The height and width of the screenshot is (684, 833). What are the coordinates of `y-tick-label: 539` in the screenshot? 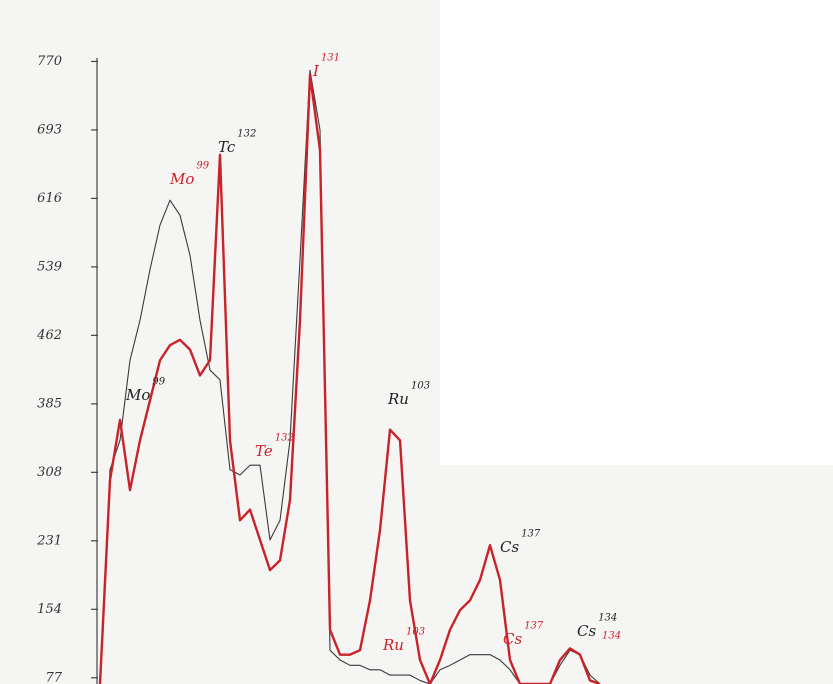 It's located at (49, 266).